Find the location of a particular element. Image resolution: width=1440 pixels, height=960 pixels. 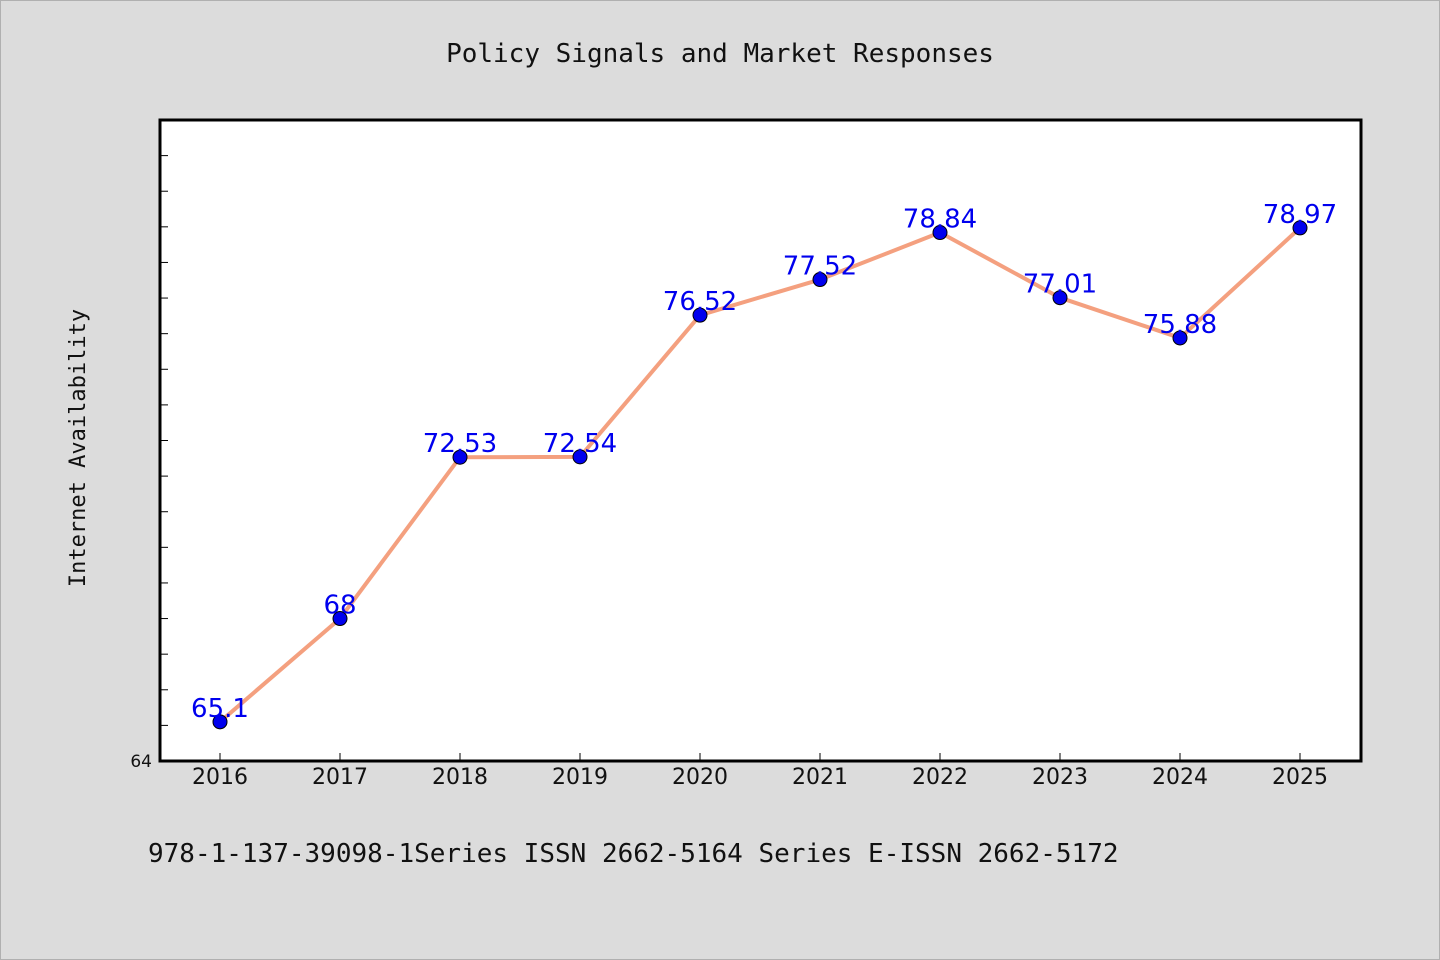

data-label: 65.1 is located at coordinates (220, 709).